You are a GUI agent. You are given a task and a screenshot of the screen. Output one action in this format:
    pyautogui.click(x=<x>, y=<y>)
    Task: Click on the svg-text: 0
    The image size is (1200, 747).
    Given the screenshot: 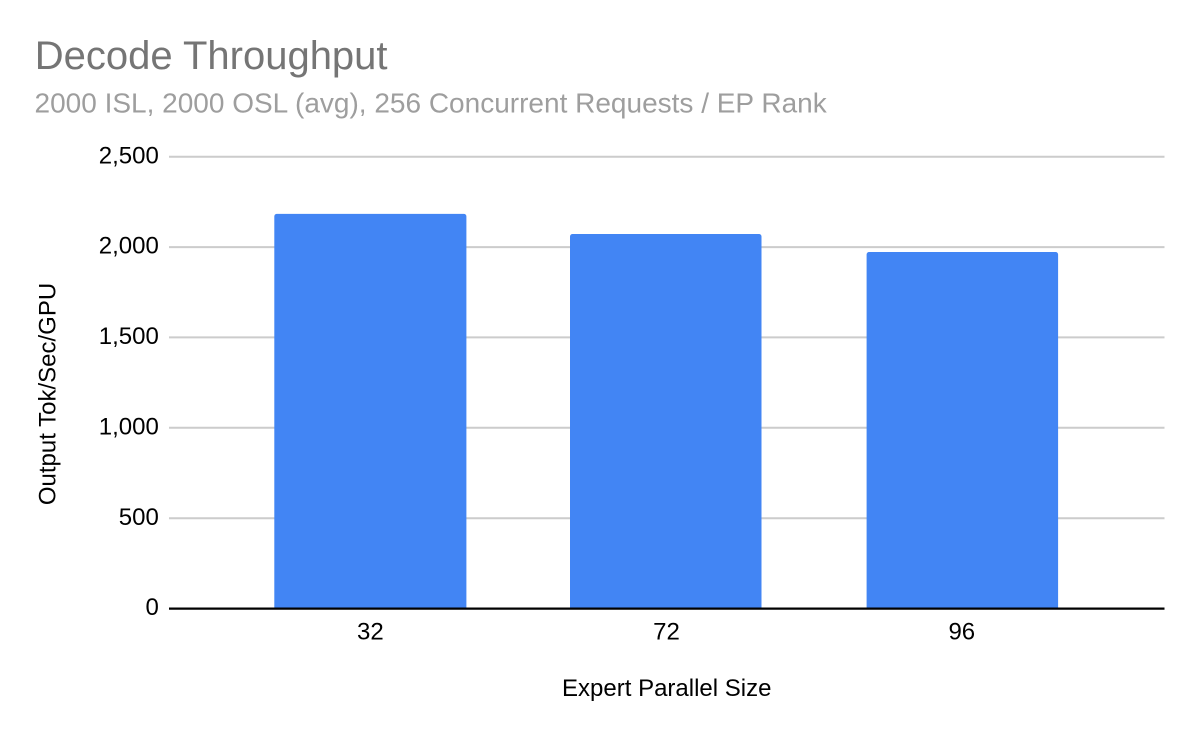 What is the action you would take?
    pyautogui.click(x=151, y=607)
    